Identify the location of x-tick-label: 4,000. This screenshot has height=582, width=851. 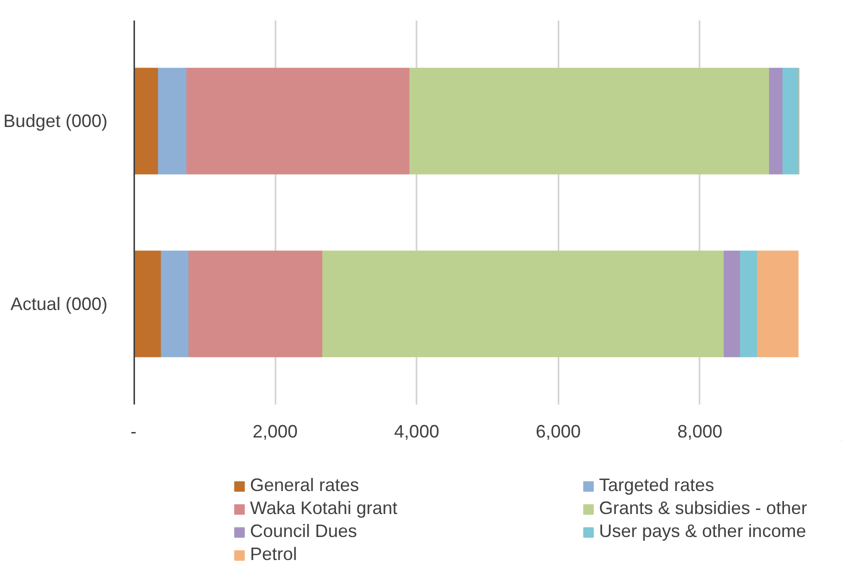
(417, 432).